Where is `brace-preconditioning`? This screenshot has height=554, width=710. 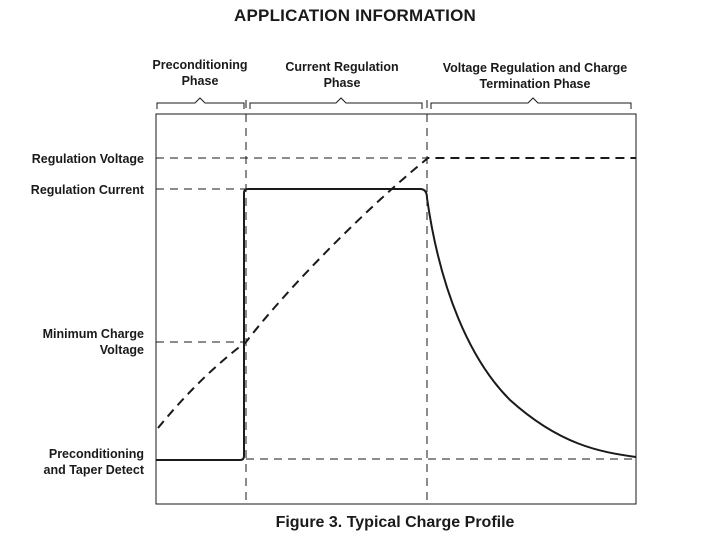
brace-preconditioning is located at coordinates (200, 103).